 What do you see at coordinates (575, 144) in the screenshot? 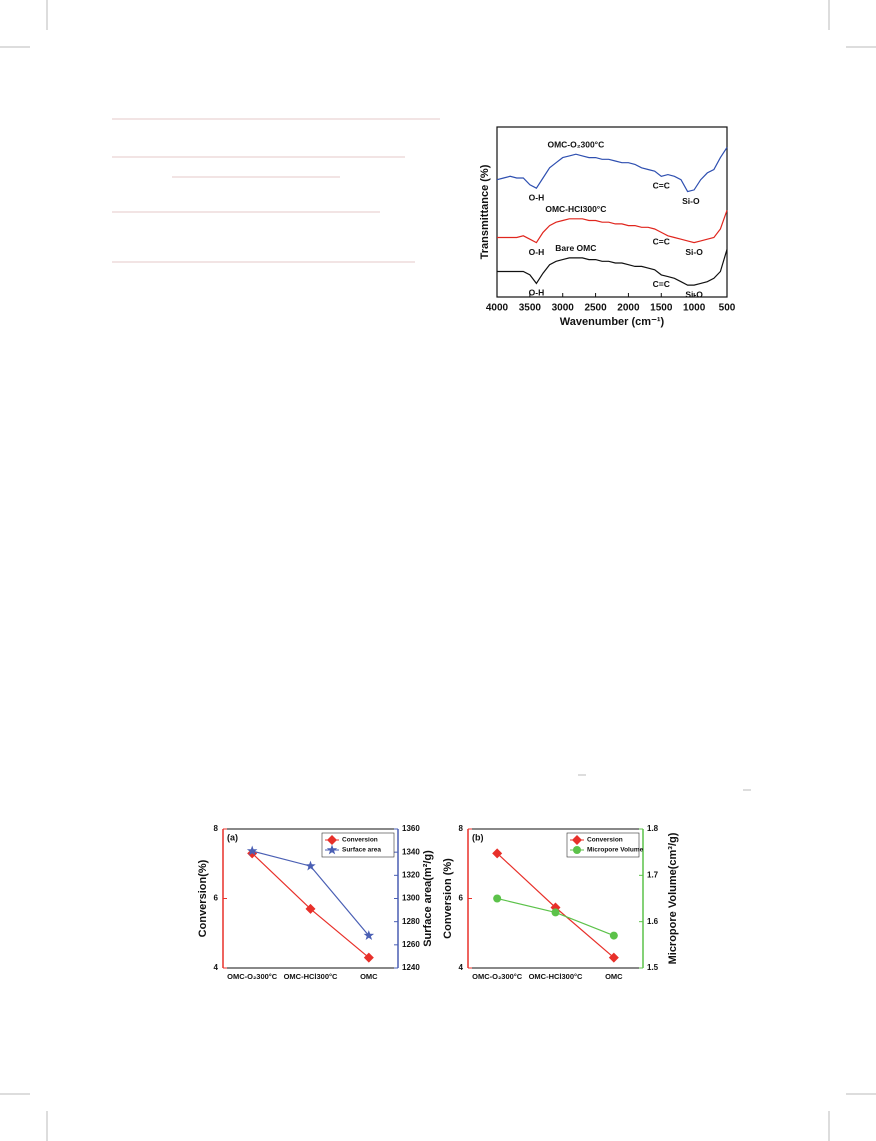
I see `series-label: OMC-O₂300°C` at bounding box center [575, 144].